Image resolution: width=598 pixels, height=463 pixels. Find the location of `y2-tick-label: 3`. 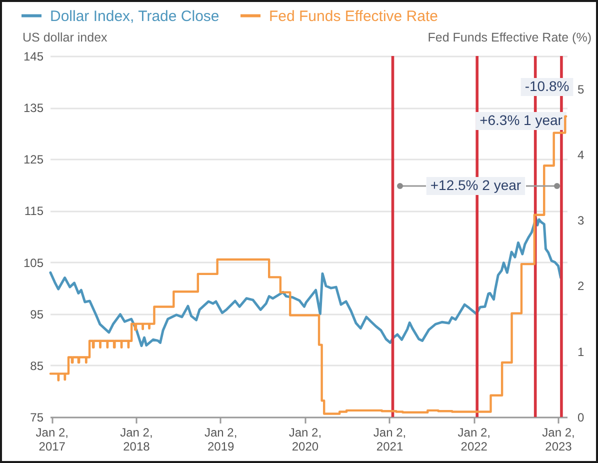

y2-tick-label: 3 is located at coordinates (581, 221).